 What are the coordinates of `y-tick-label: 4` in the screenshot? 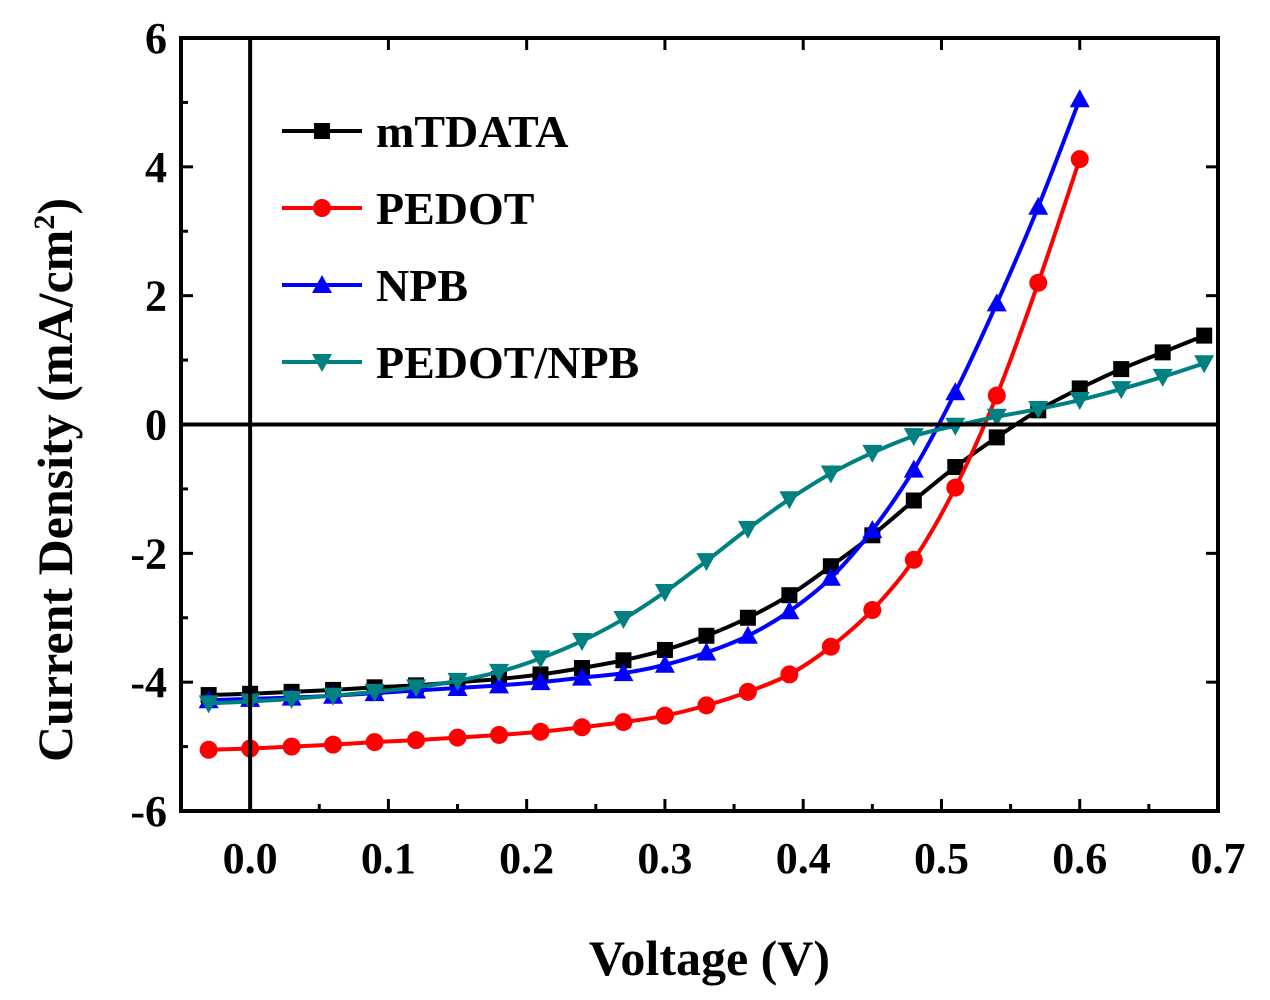 It's located at (156, 167).